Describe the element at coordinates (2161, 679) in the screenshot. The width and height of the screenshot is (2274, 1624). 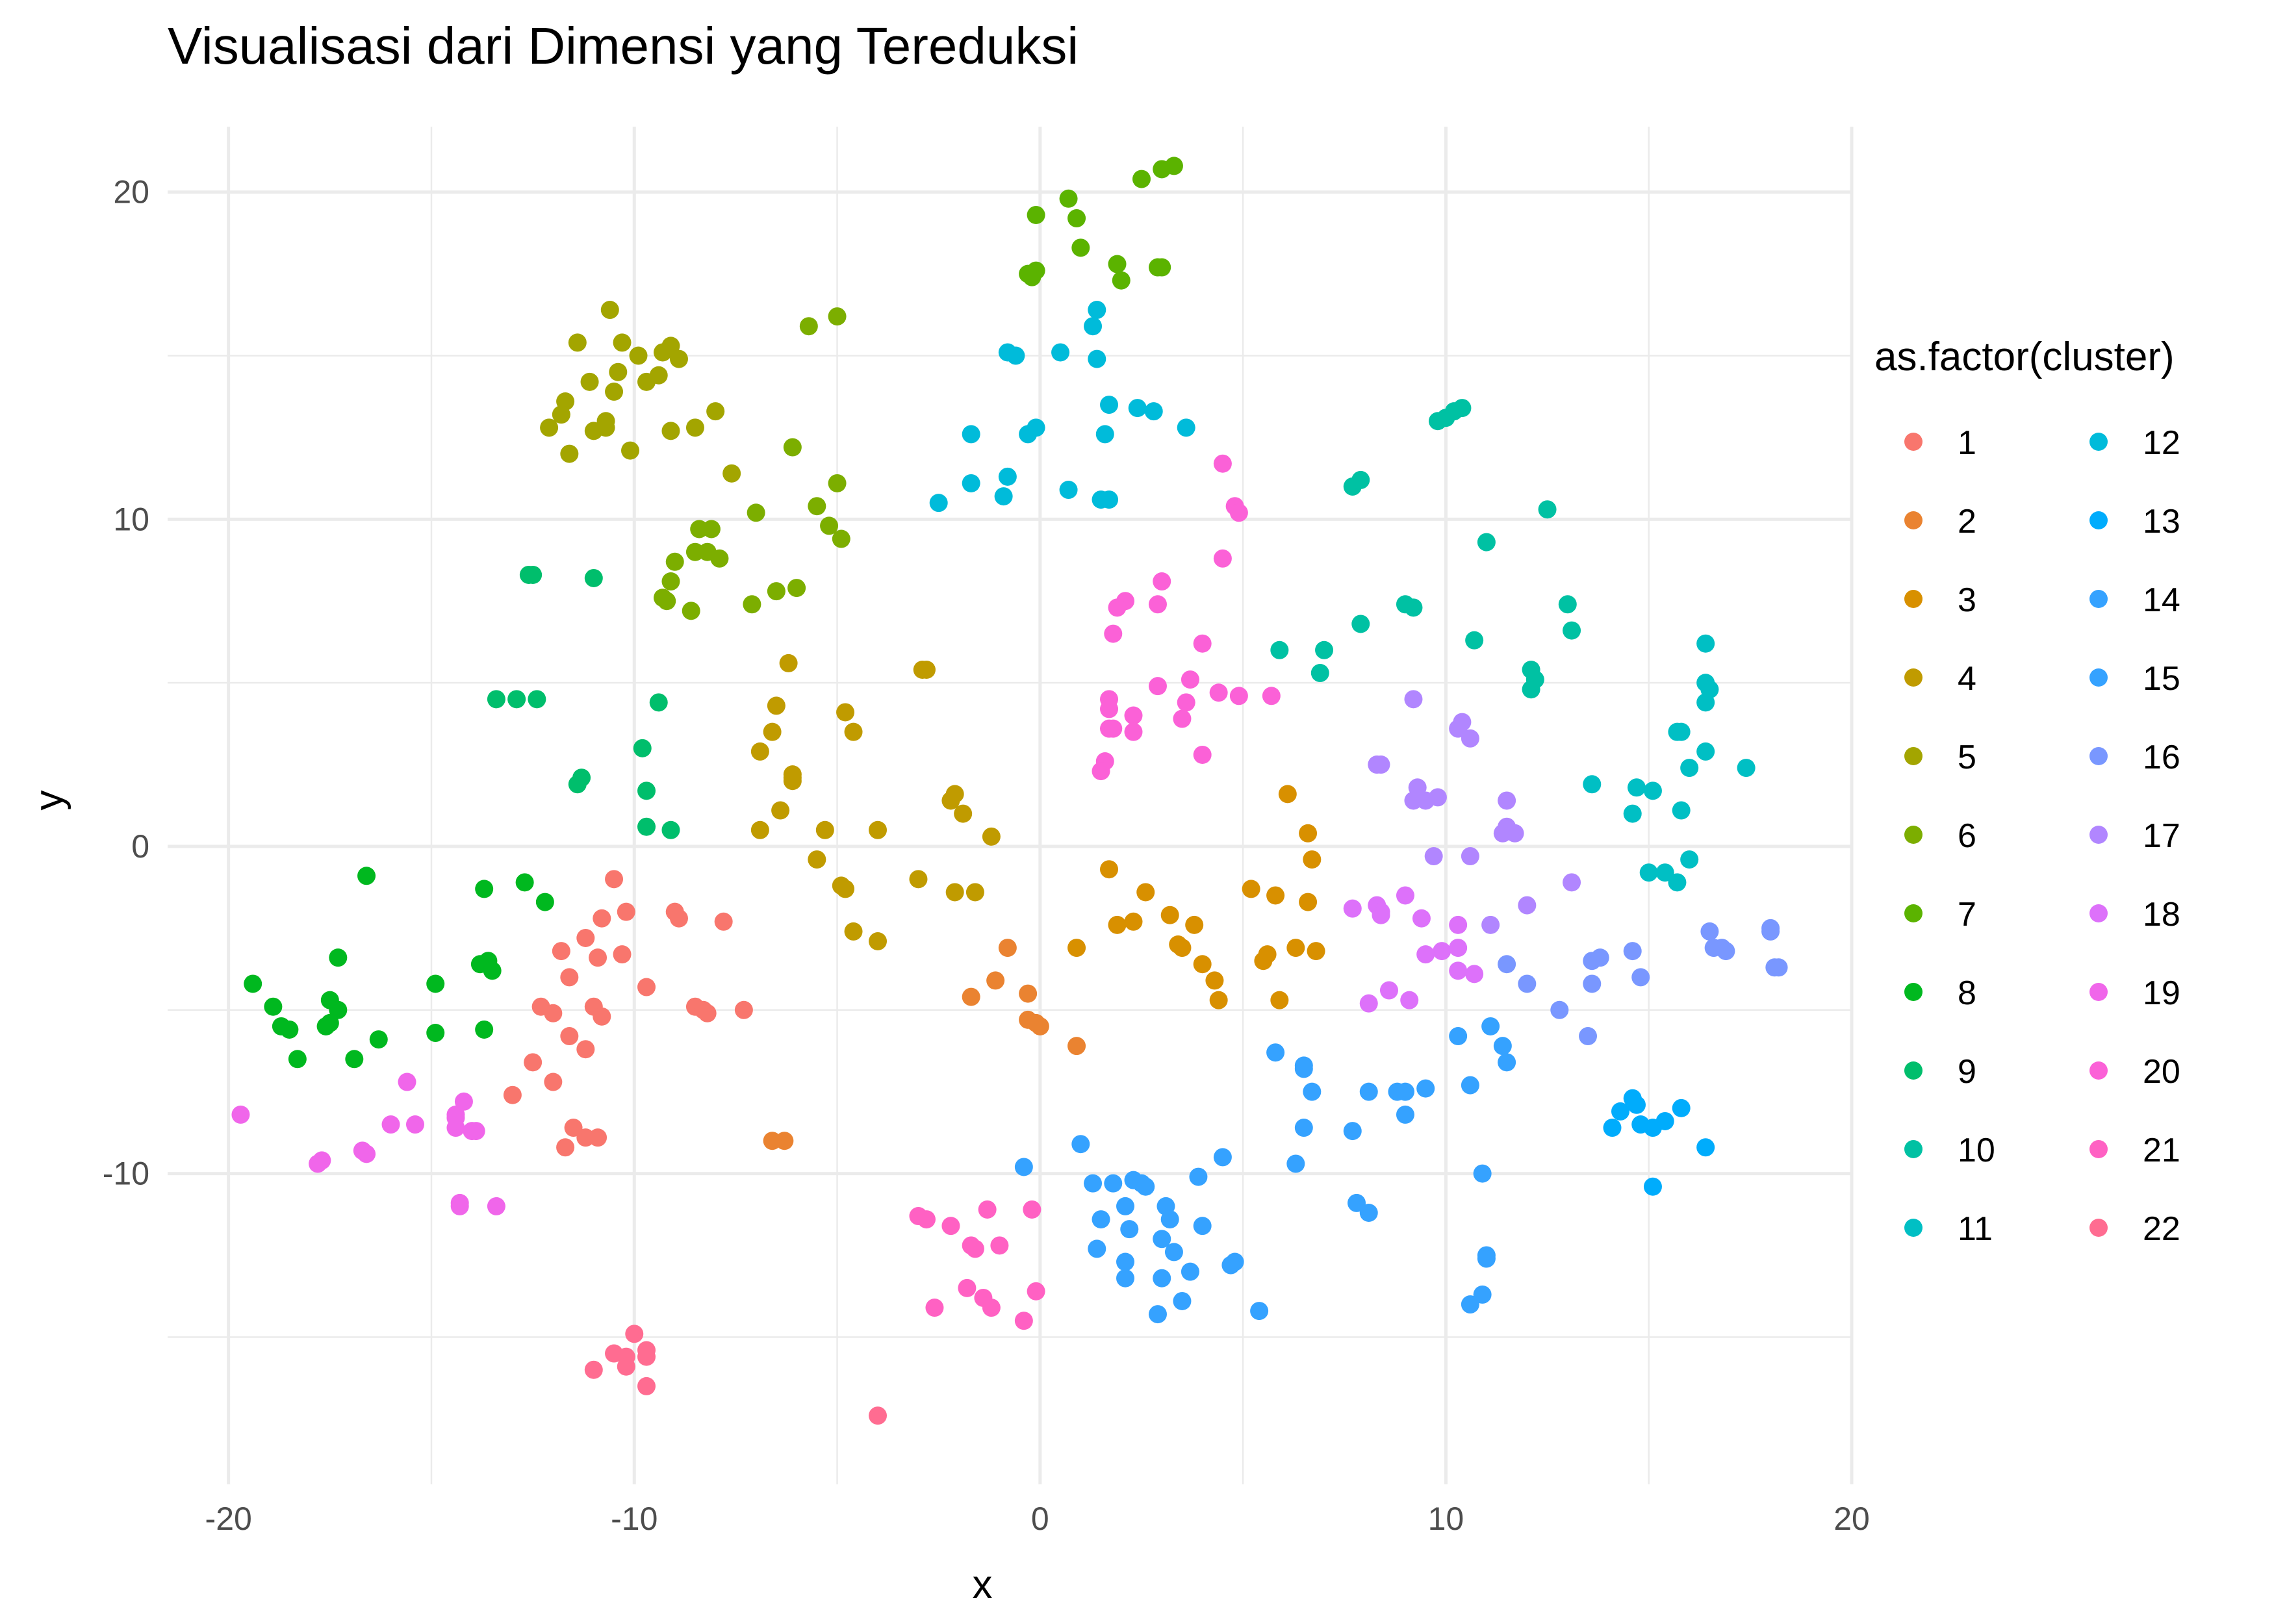
I see `legend-label: 15` at that location.